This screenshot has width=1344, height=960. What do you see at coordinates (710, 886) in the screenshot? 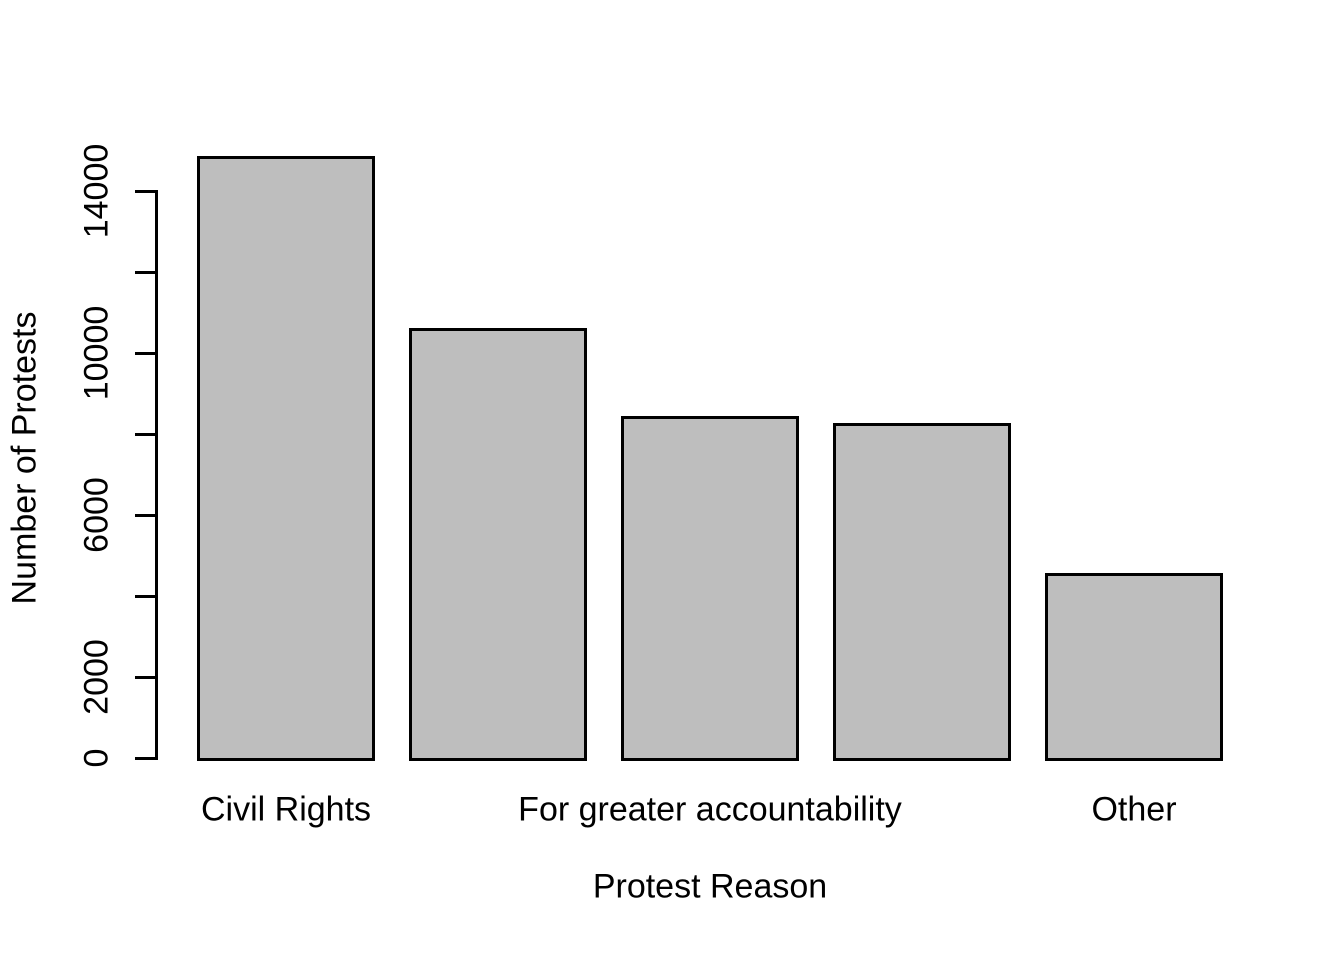
I see `x-axis-title: Protest Reason` at bounding box center [710, 886].